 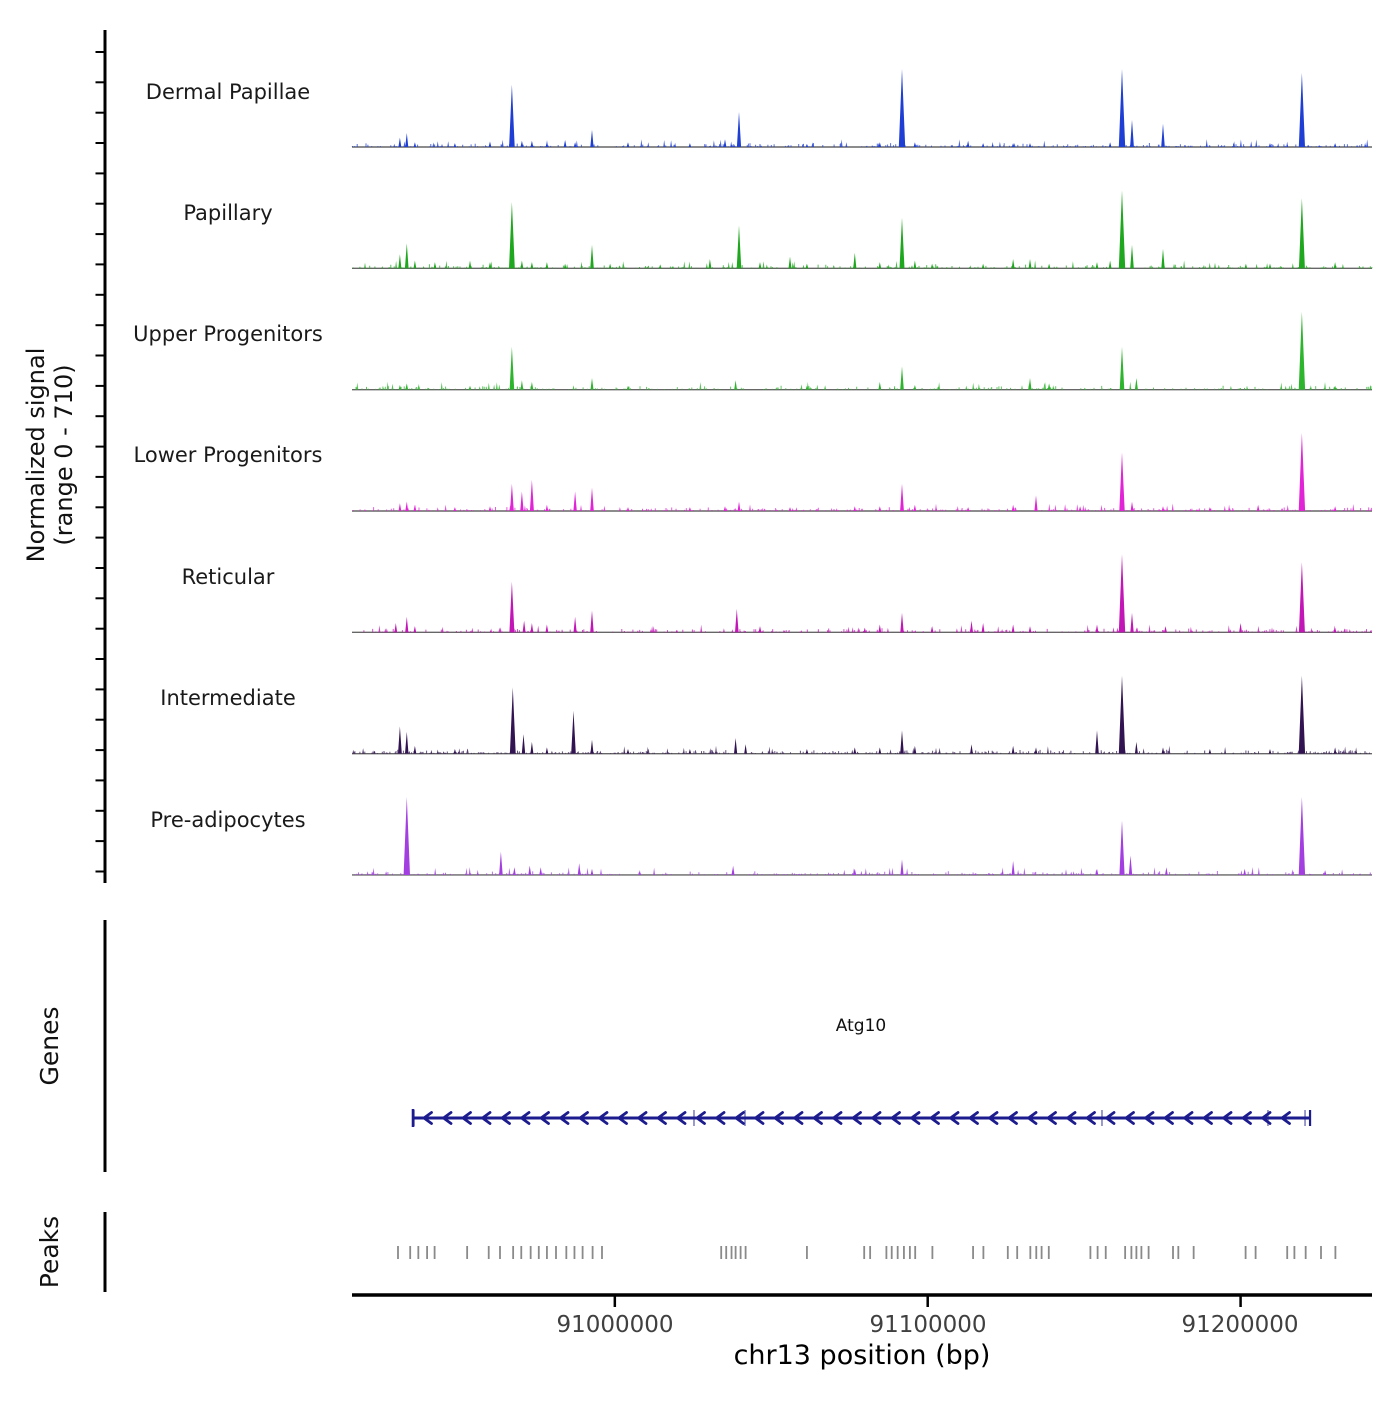 What do you see at coordinates (228, 577) in the screenshot?
I see `track-label-reticular: Reticular` at bounding box center [228, 577].